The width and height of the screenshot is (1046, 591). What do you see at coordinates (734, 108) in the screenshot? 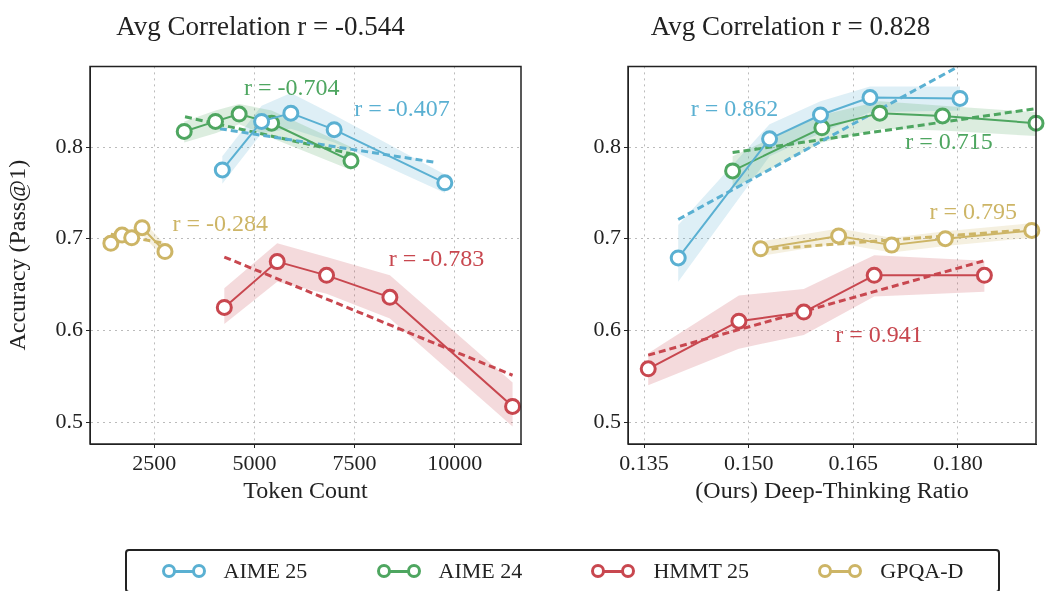
I see `annotation: r = 0.862` at bounding box center [734, 108].